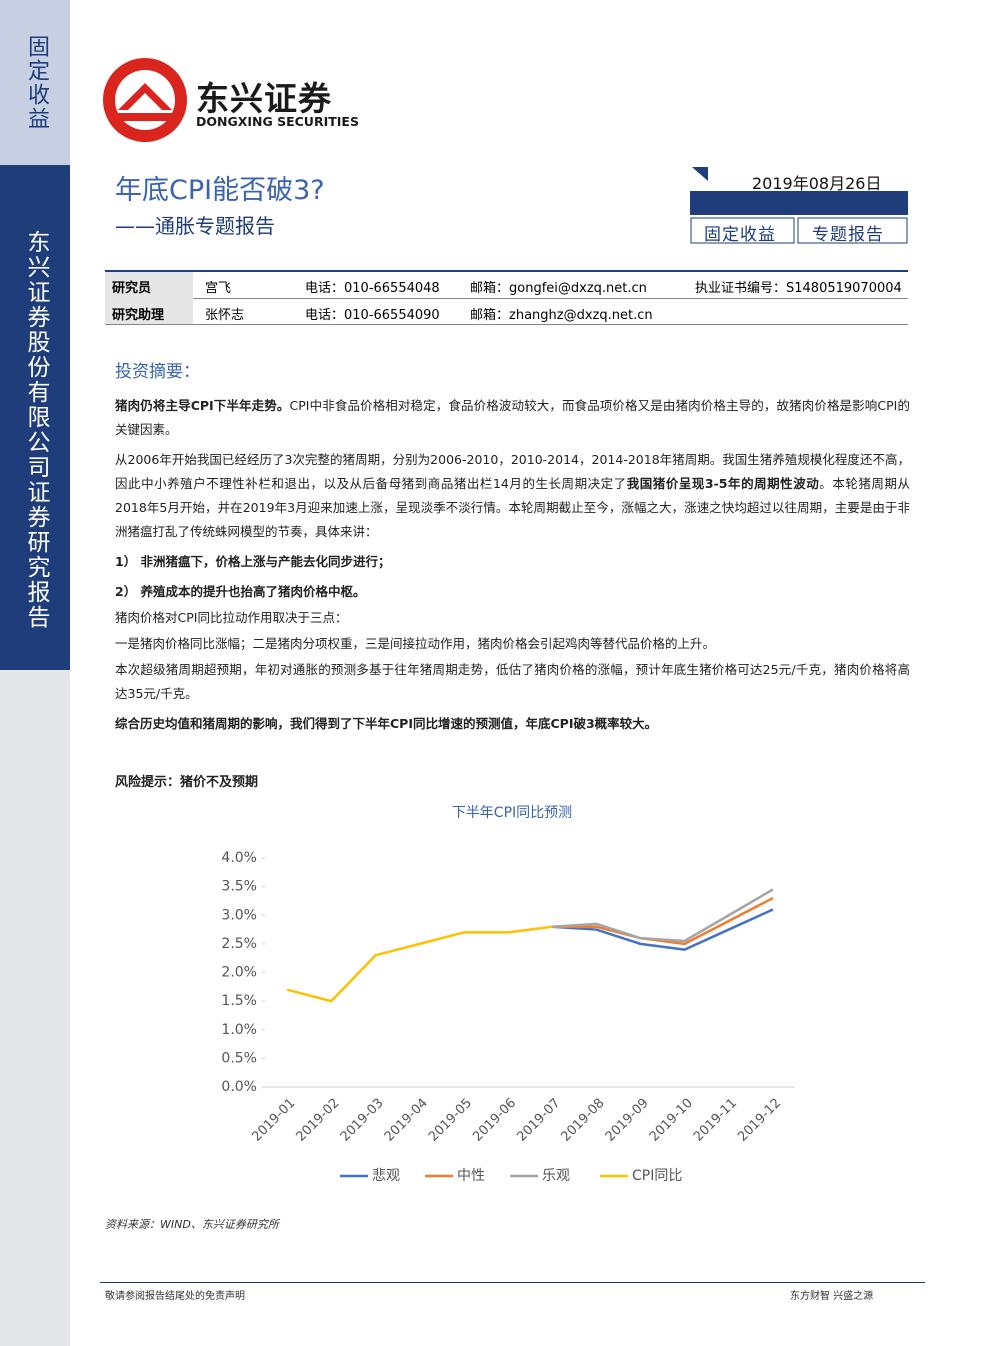  What do you see at coordinates (239, 1058) in the screenshot?
I see `y-tick-label: 0.5%` at bounding box center [239, 1058].